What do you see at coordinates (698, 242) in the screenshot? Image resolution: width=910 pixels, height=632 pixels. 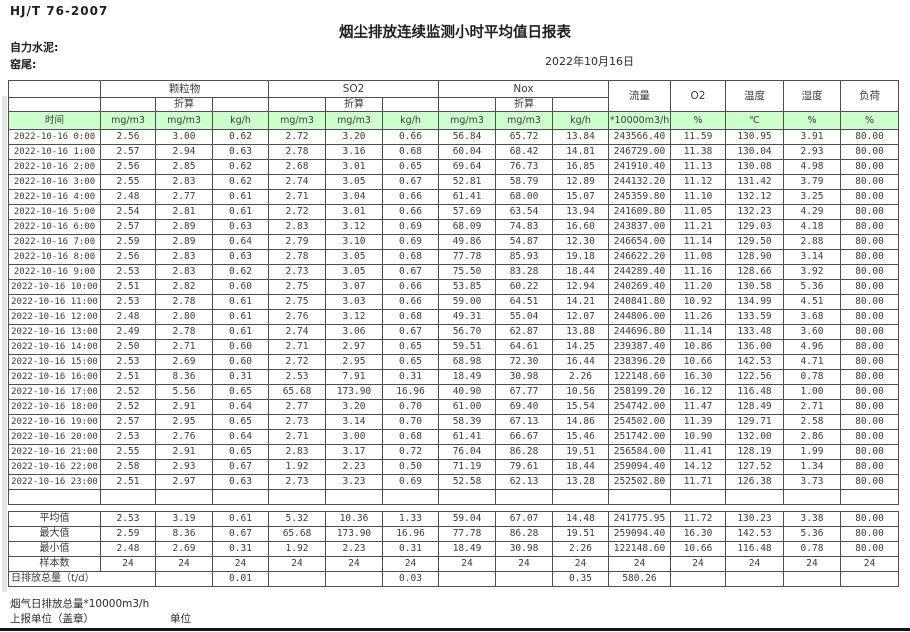 I see `value-cell: 11.14` at bounding box center [698, 242].